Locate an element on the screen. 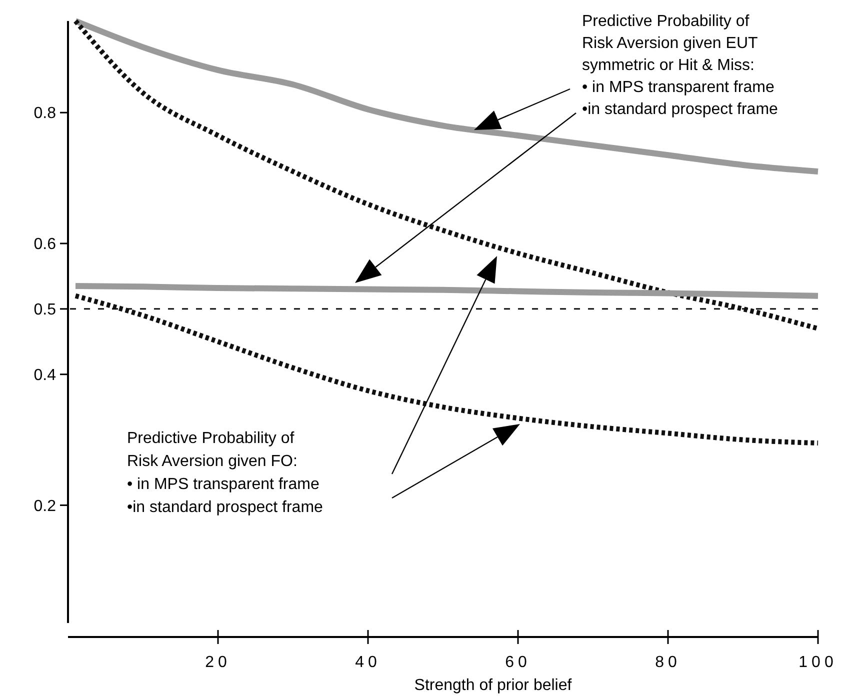 This screenshot has height=700, width=843. annotation: Predictive Probability of Risk Aversion given EUT symmetric or Hit & Miss: • in MPS transparent frame •in standard prospect frame is located at coordinates (680, 65).